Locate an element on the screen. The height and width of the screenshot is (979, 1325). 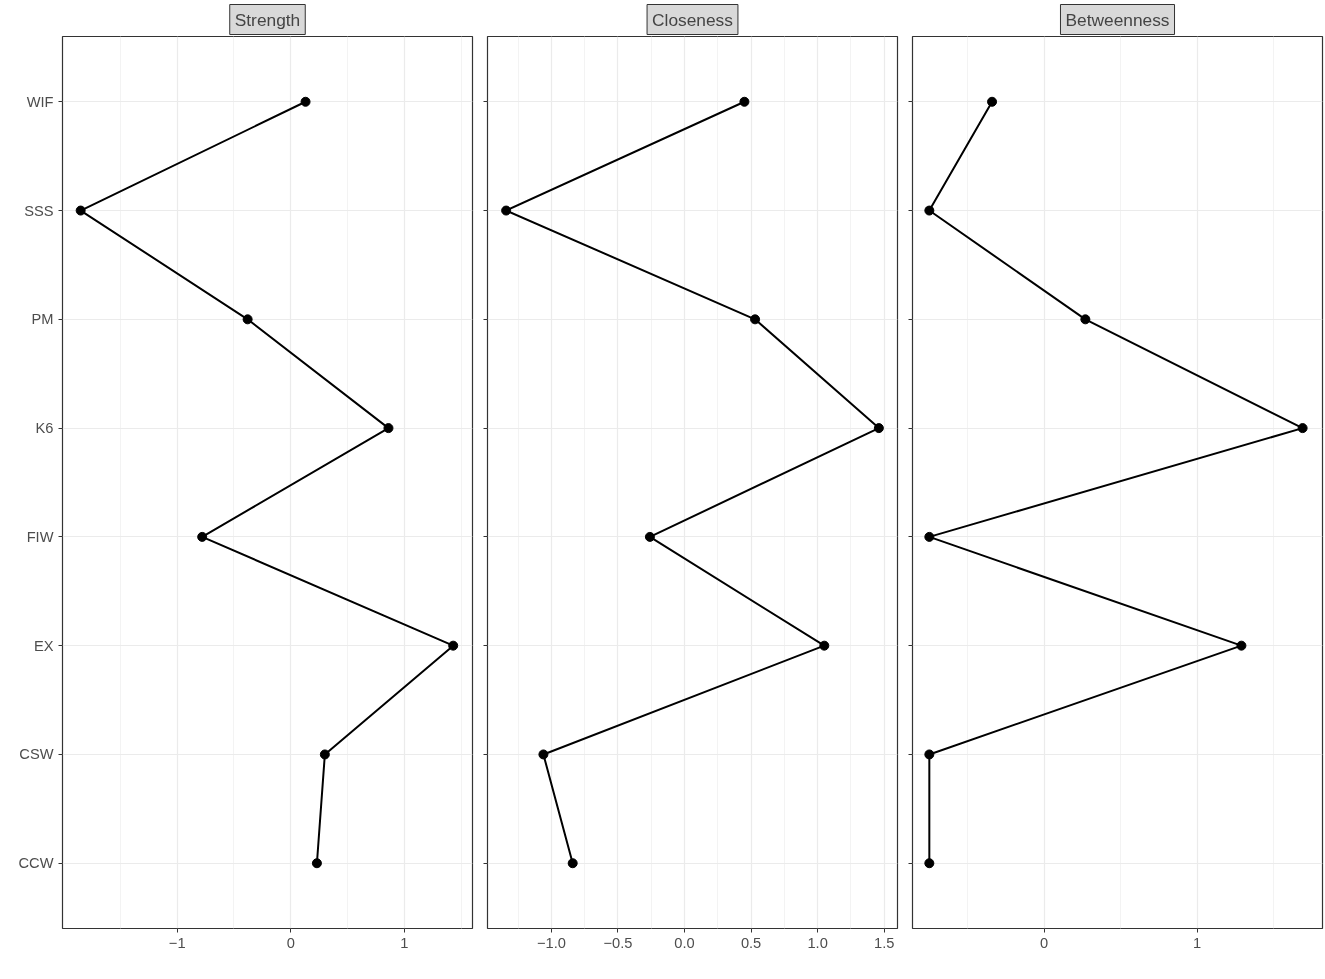
y-tick-label: FIW is located at coordinates (40, 536).